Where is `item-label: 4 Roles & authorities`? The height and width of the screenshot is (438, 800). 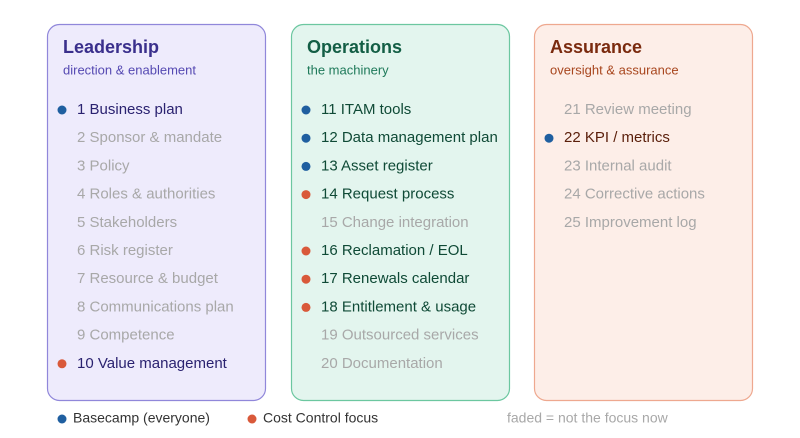
item-label: 4 Roles & authorities is located at coordinates (146, 194).